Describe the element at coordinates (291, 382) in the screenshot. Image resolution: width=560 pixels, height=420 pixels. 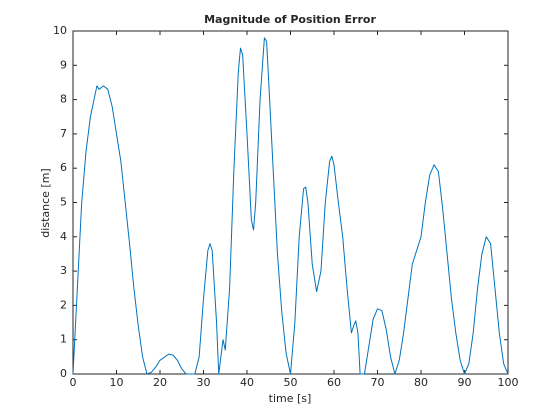
I see `x-tick-label: 50` at that location.